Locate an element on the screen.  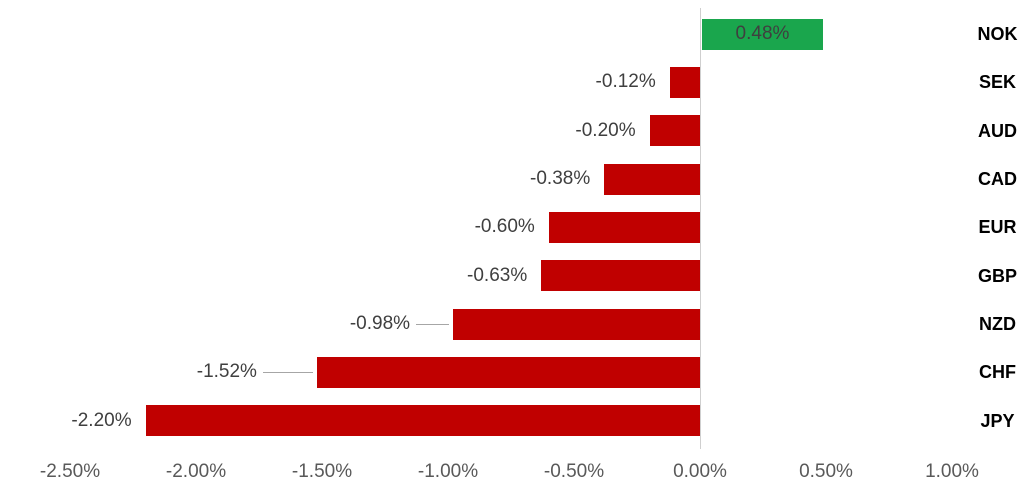
zero-axis-line is located at coordinates (700, 228).